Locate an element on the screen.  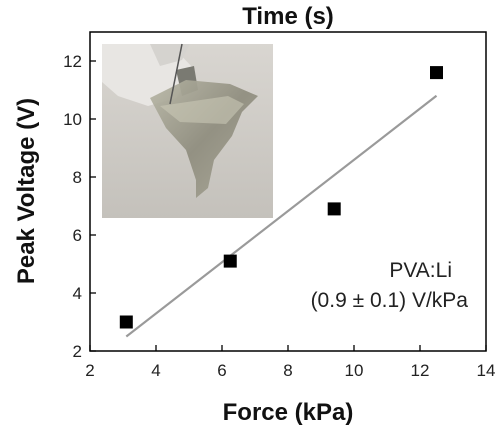
x-tick-label: 6 is located at coordinates (221, 370).